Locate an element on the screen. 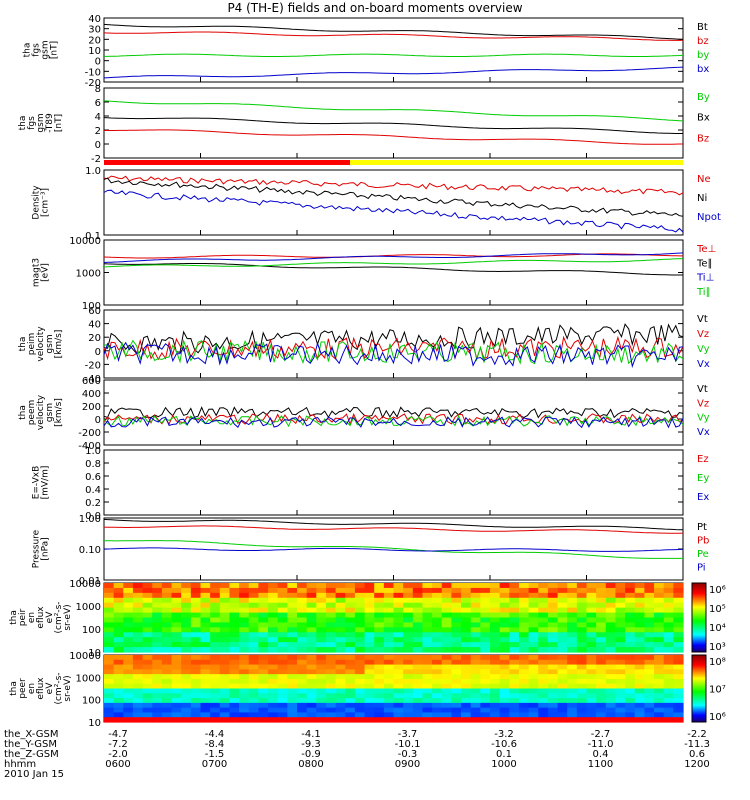  ephemeris-value: 0600 is located at coordinates (117, 764).